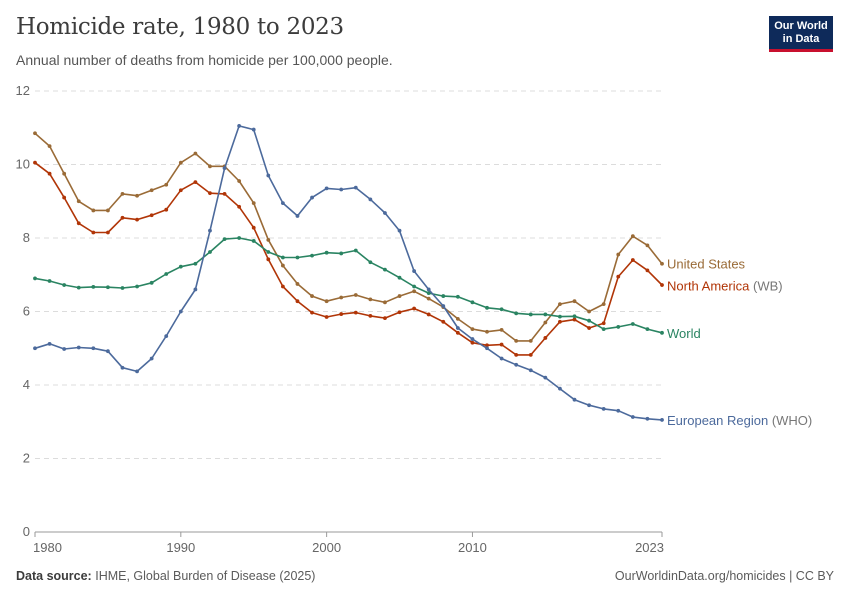 This screenshot has width=850, height=600. I want to click on series-label: North America (WB), so click(725, 286).